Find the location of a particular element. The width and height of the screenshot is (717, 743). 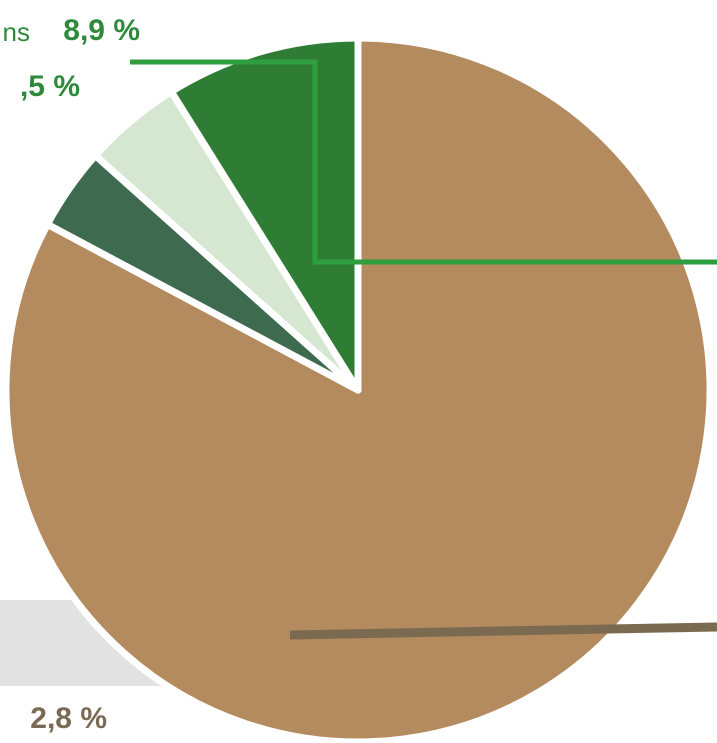

value-label: 8,9 % is located at coordinates (101, 30).